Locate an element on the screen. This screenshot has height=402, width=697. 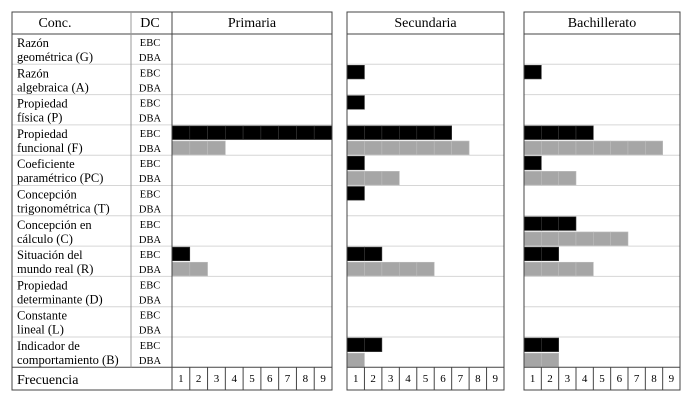
panel-title: Bachillerato is located at coordinates (602, 23).